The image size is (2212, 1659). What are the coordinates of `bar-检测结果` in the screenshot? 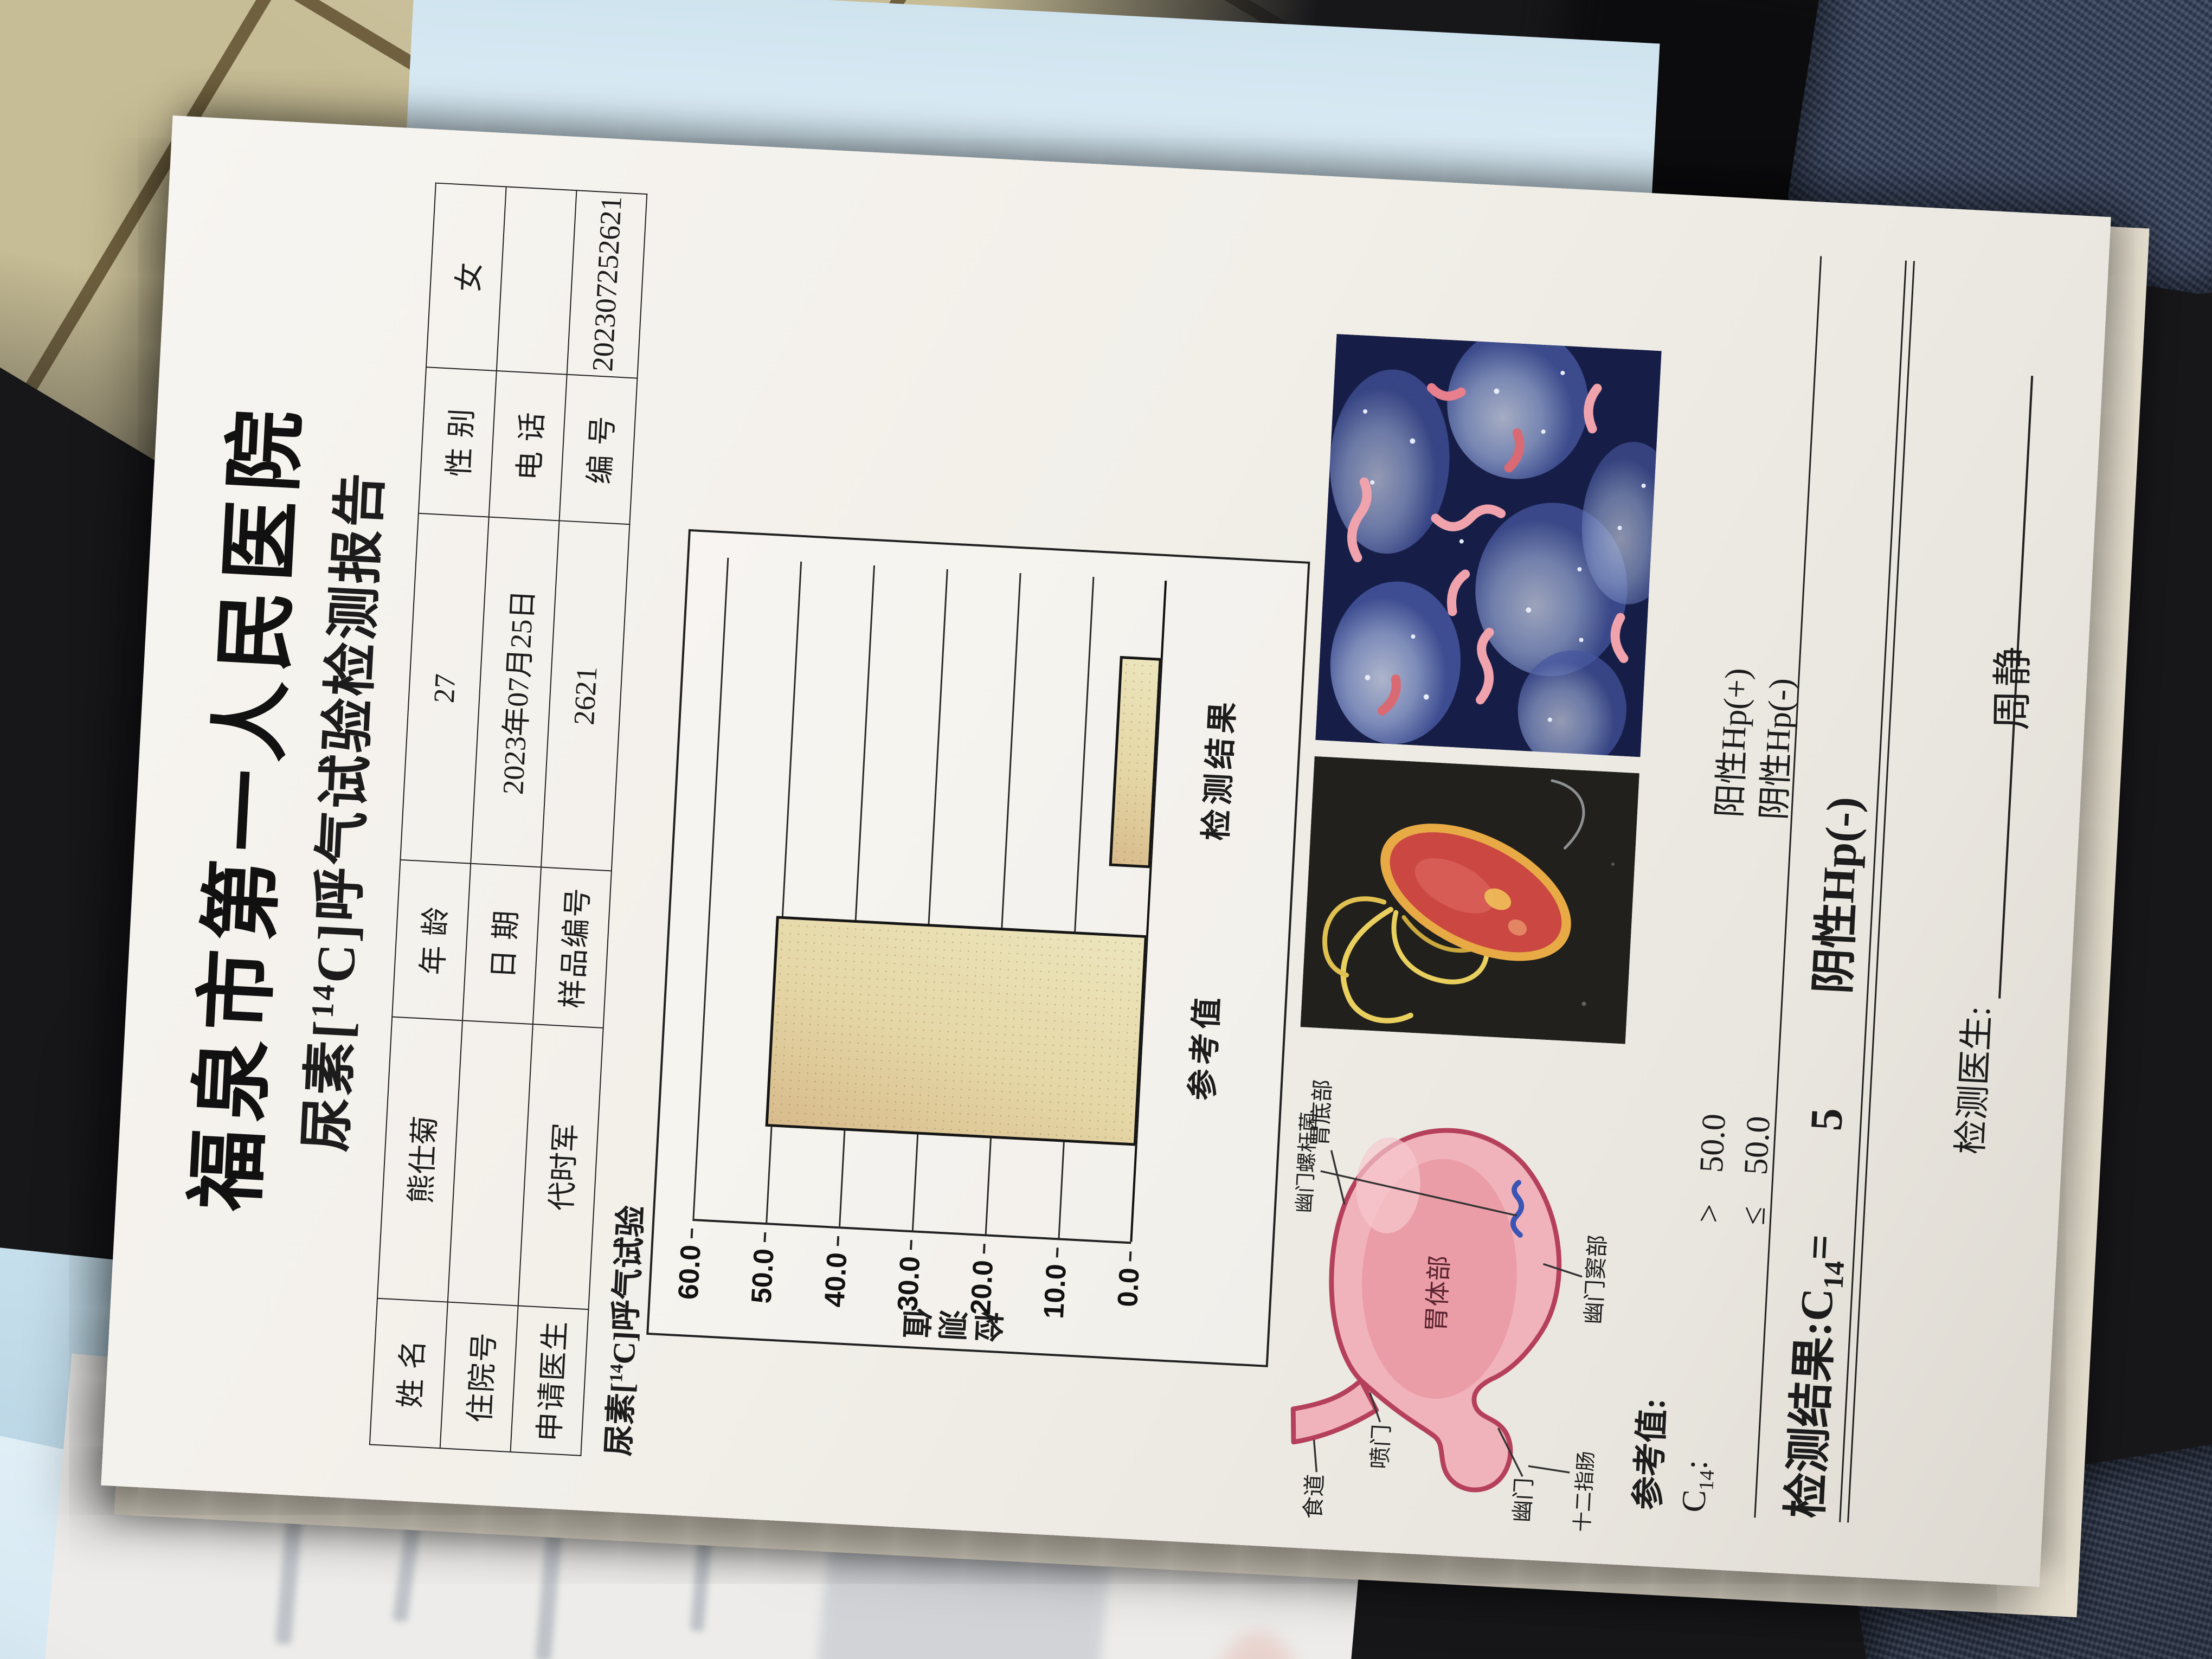 It's located at (1135, 762).